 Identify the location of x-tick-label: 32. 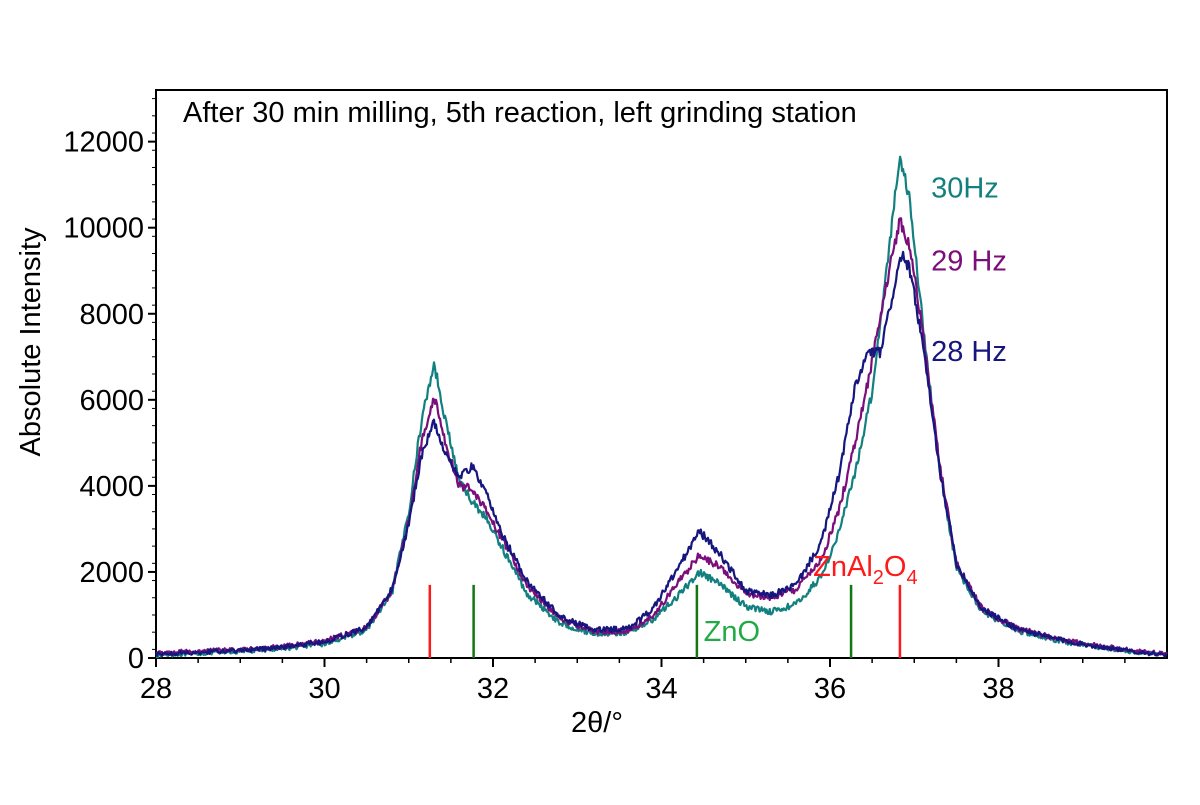
(493, 689).